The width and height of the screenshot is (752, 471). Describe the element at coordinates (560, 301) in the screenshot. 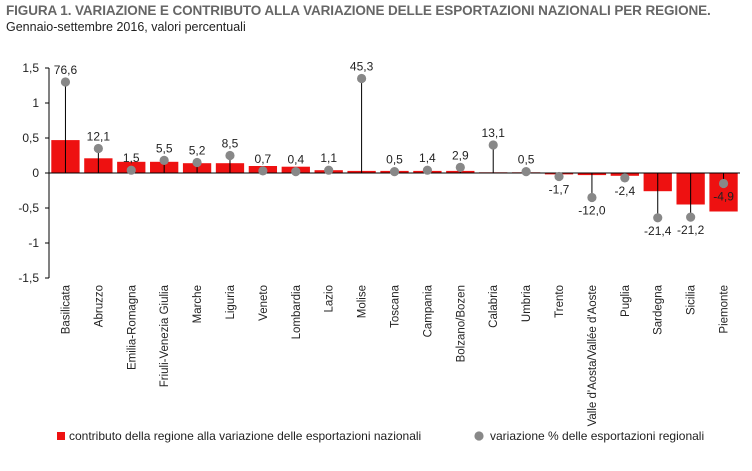

I see `x-tick-label: Trento` at that location.